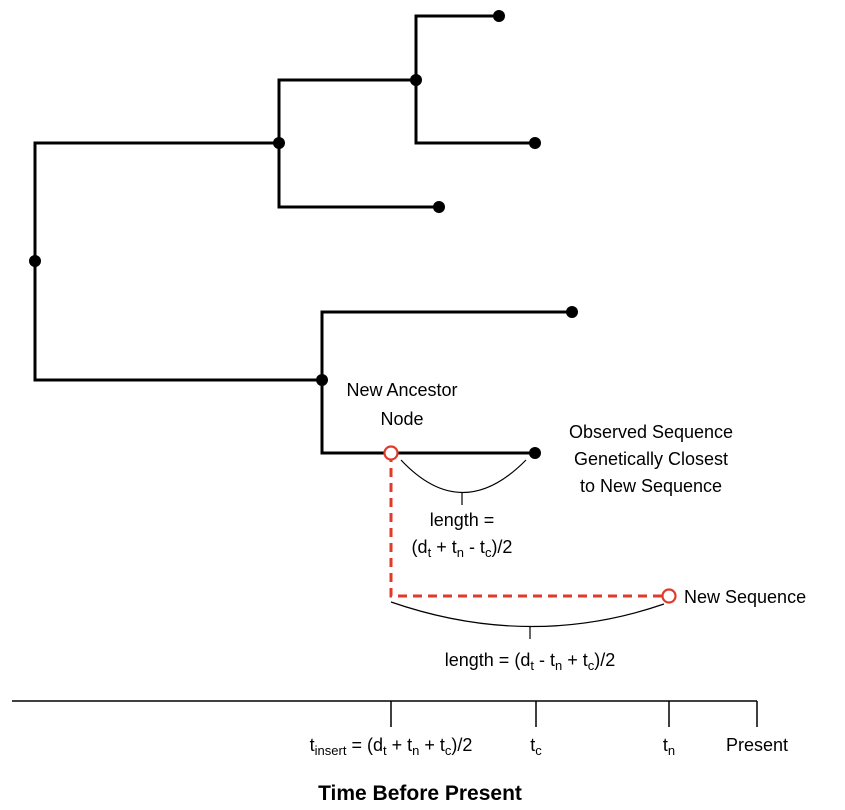 This screenshot has width=845, height=810. Describe the element at coordinates (757, 745) in the screenshot. I see `tick-label-present: Present` at that location.